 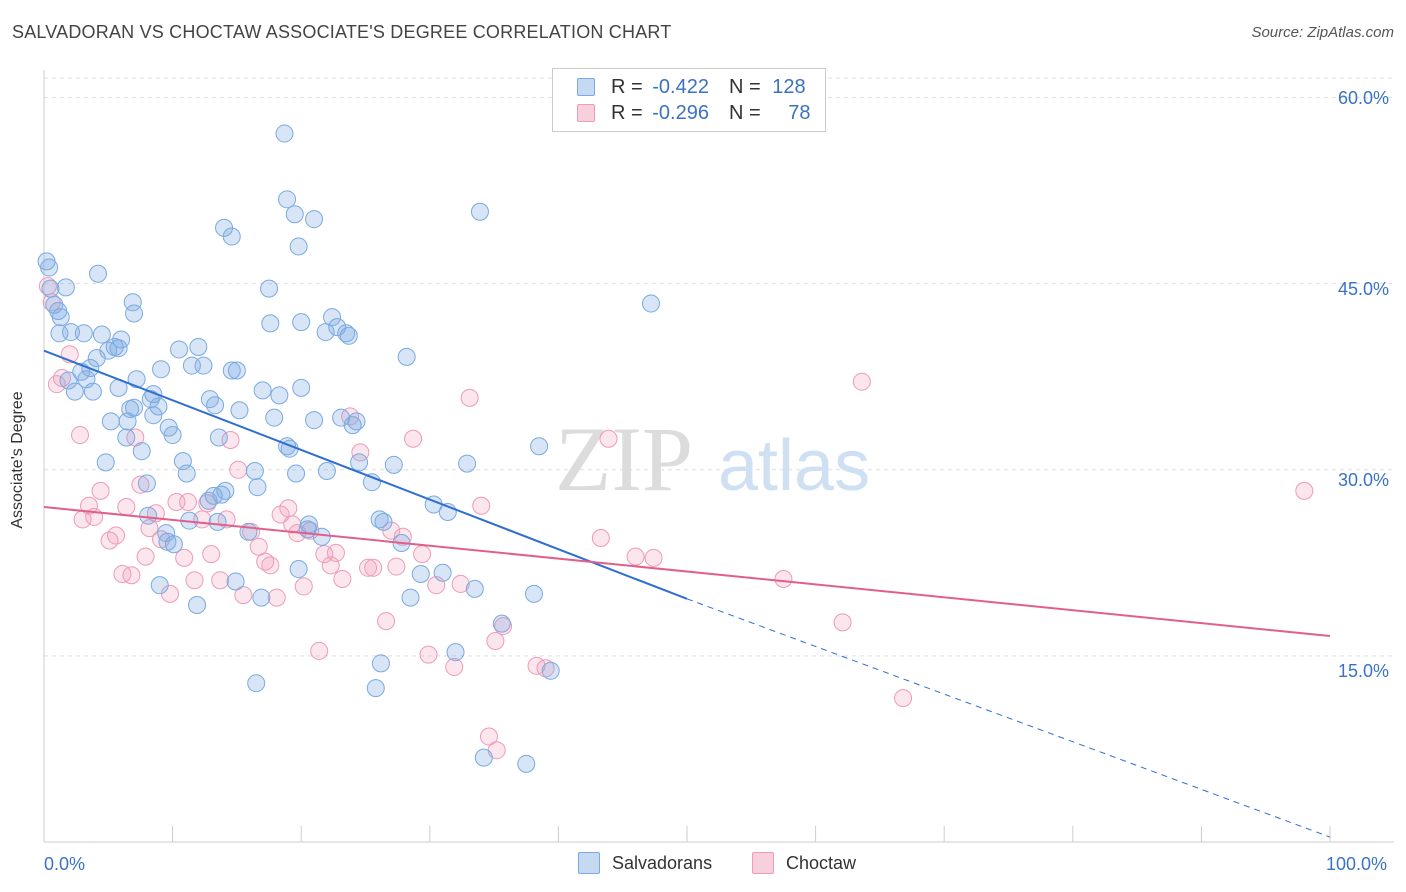 I want to click on salvadorans-legend-icon, so click(x=589, y=863).